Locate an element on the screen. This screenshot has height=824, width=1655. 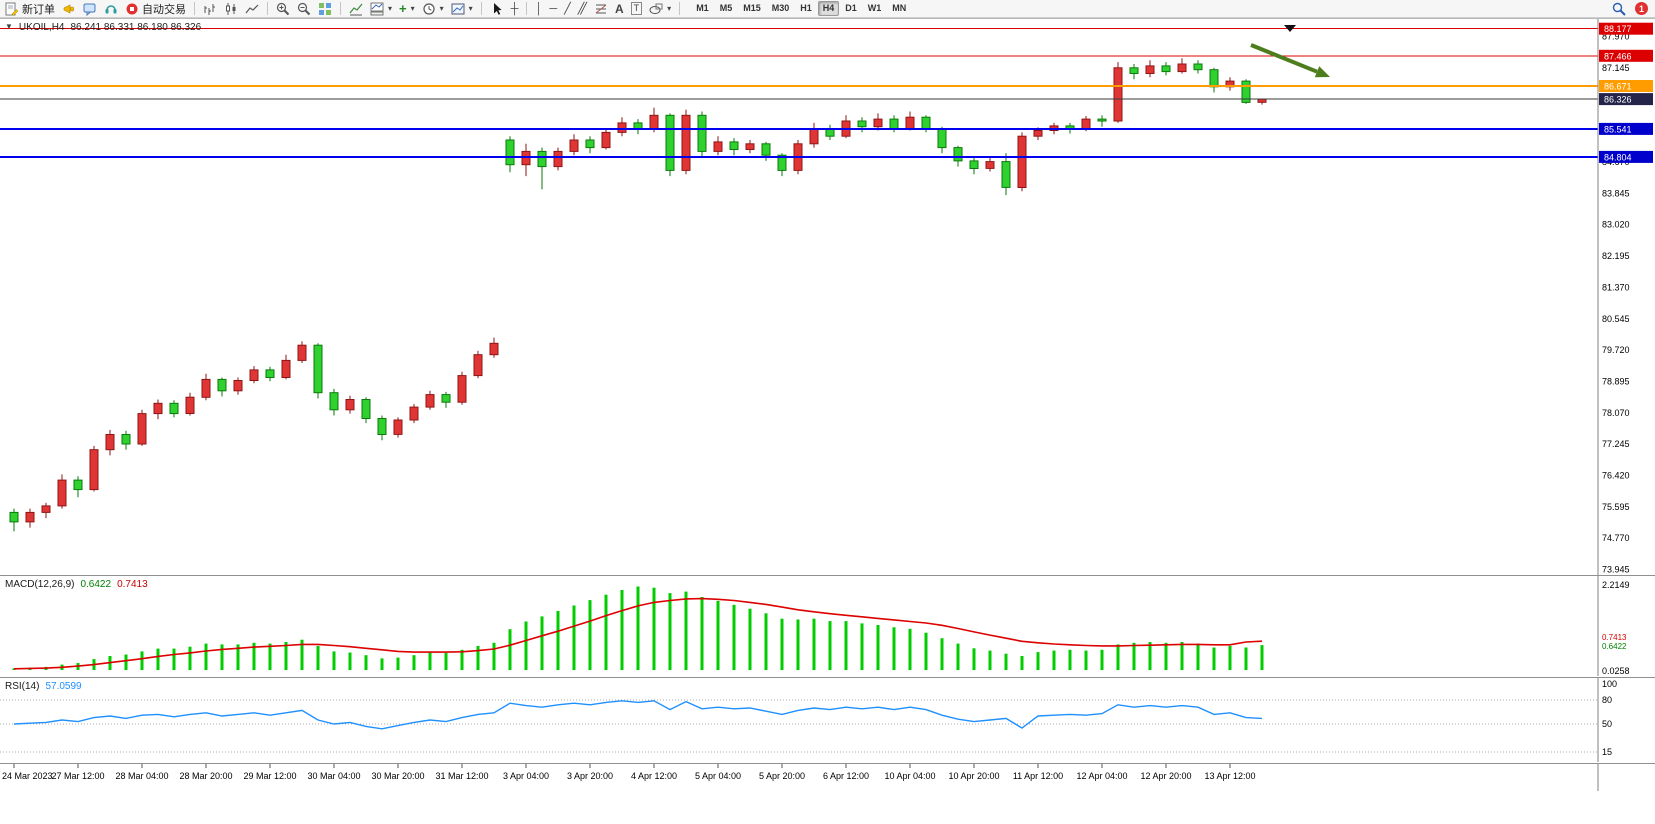
indicators-icon is located at coordinates (356, 9).